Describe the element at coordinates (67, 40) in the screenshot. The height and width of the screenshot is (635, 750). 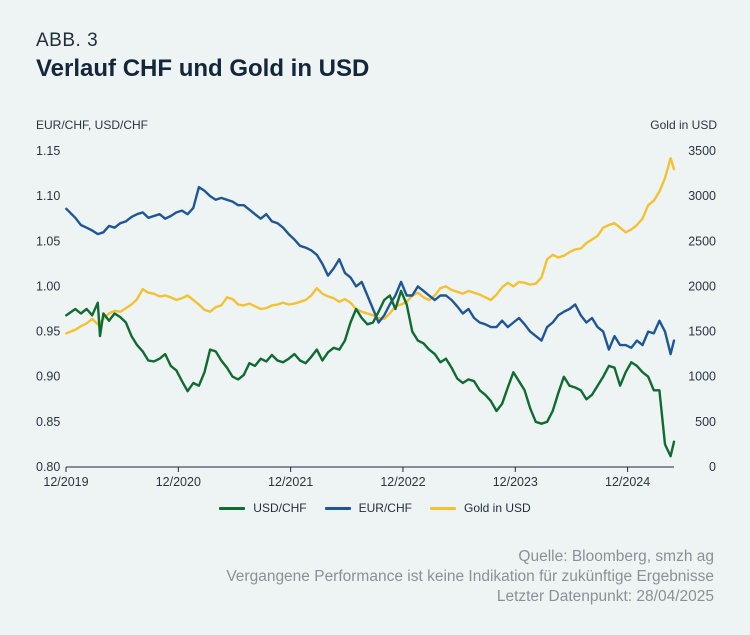
I see `figure-label: ABB. 3` at that location.